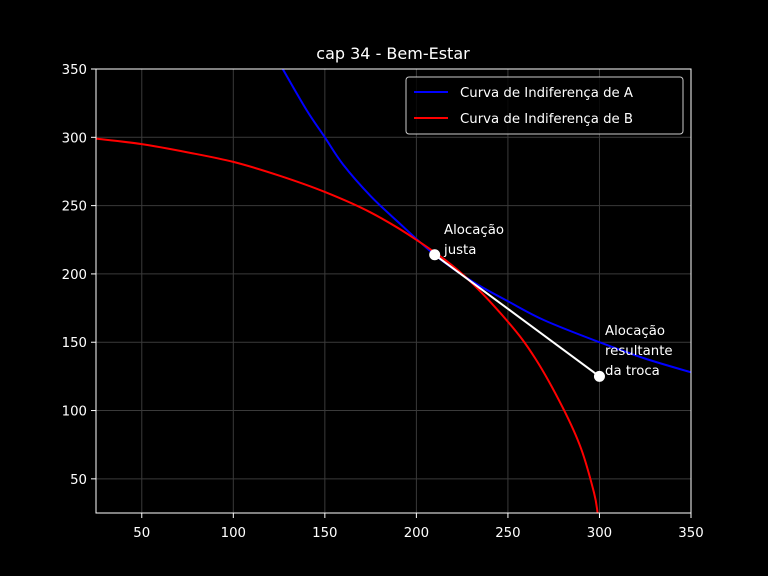  What do you see at coordinates (393, 53) in the screenshot?
I see `chart-title: cap 34 - Bem-Estar` at bounding box center [393, 53].